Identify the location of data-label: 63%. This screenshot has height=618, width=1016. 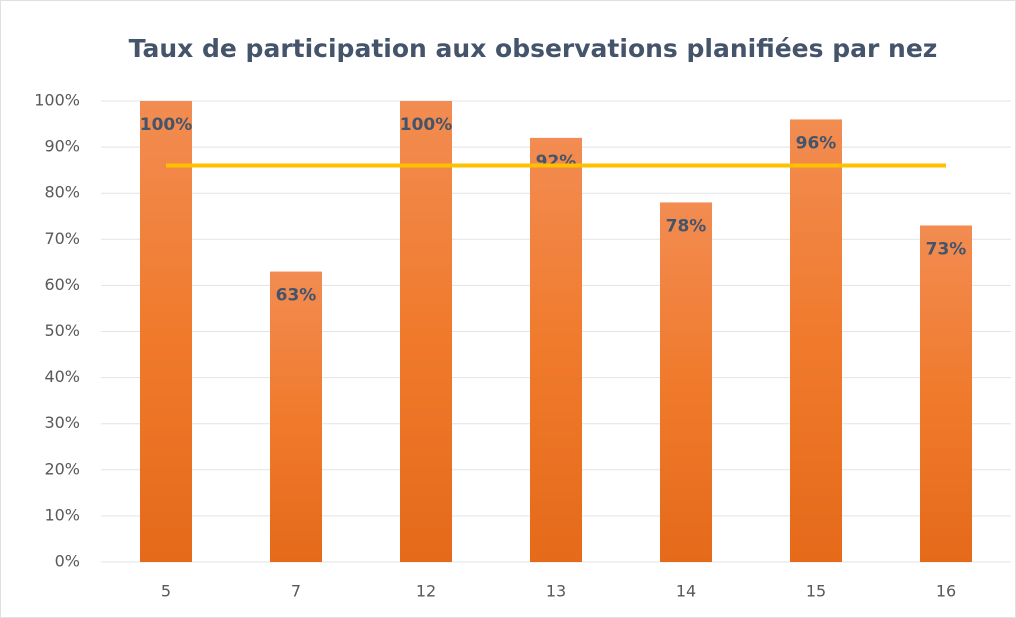
(296, 296).